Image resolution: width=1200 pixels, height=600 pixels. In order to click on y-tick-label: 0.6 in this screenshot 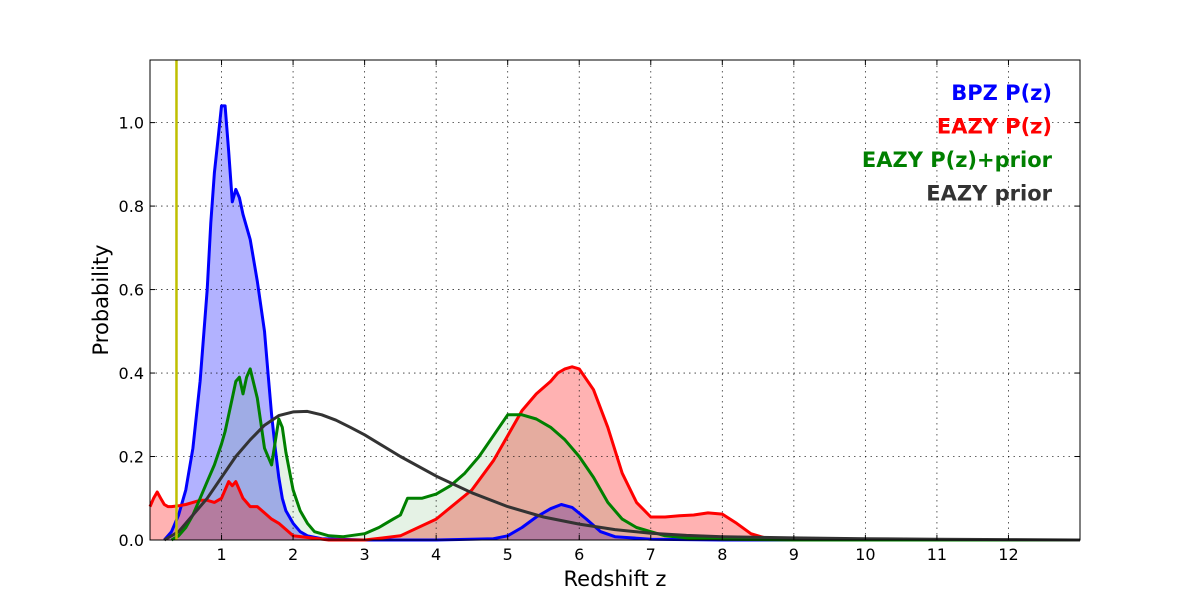, I will do `click(131, 290)`.